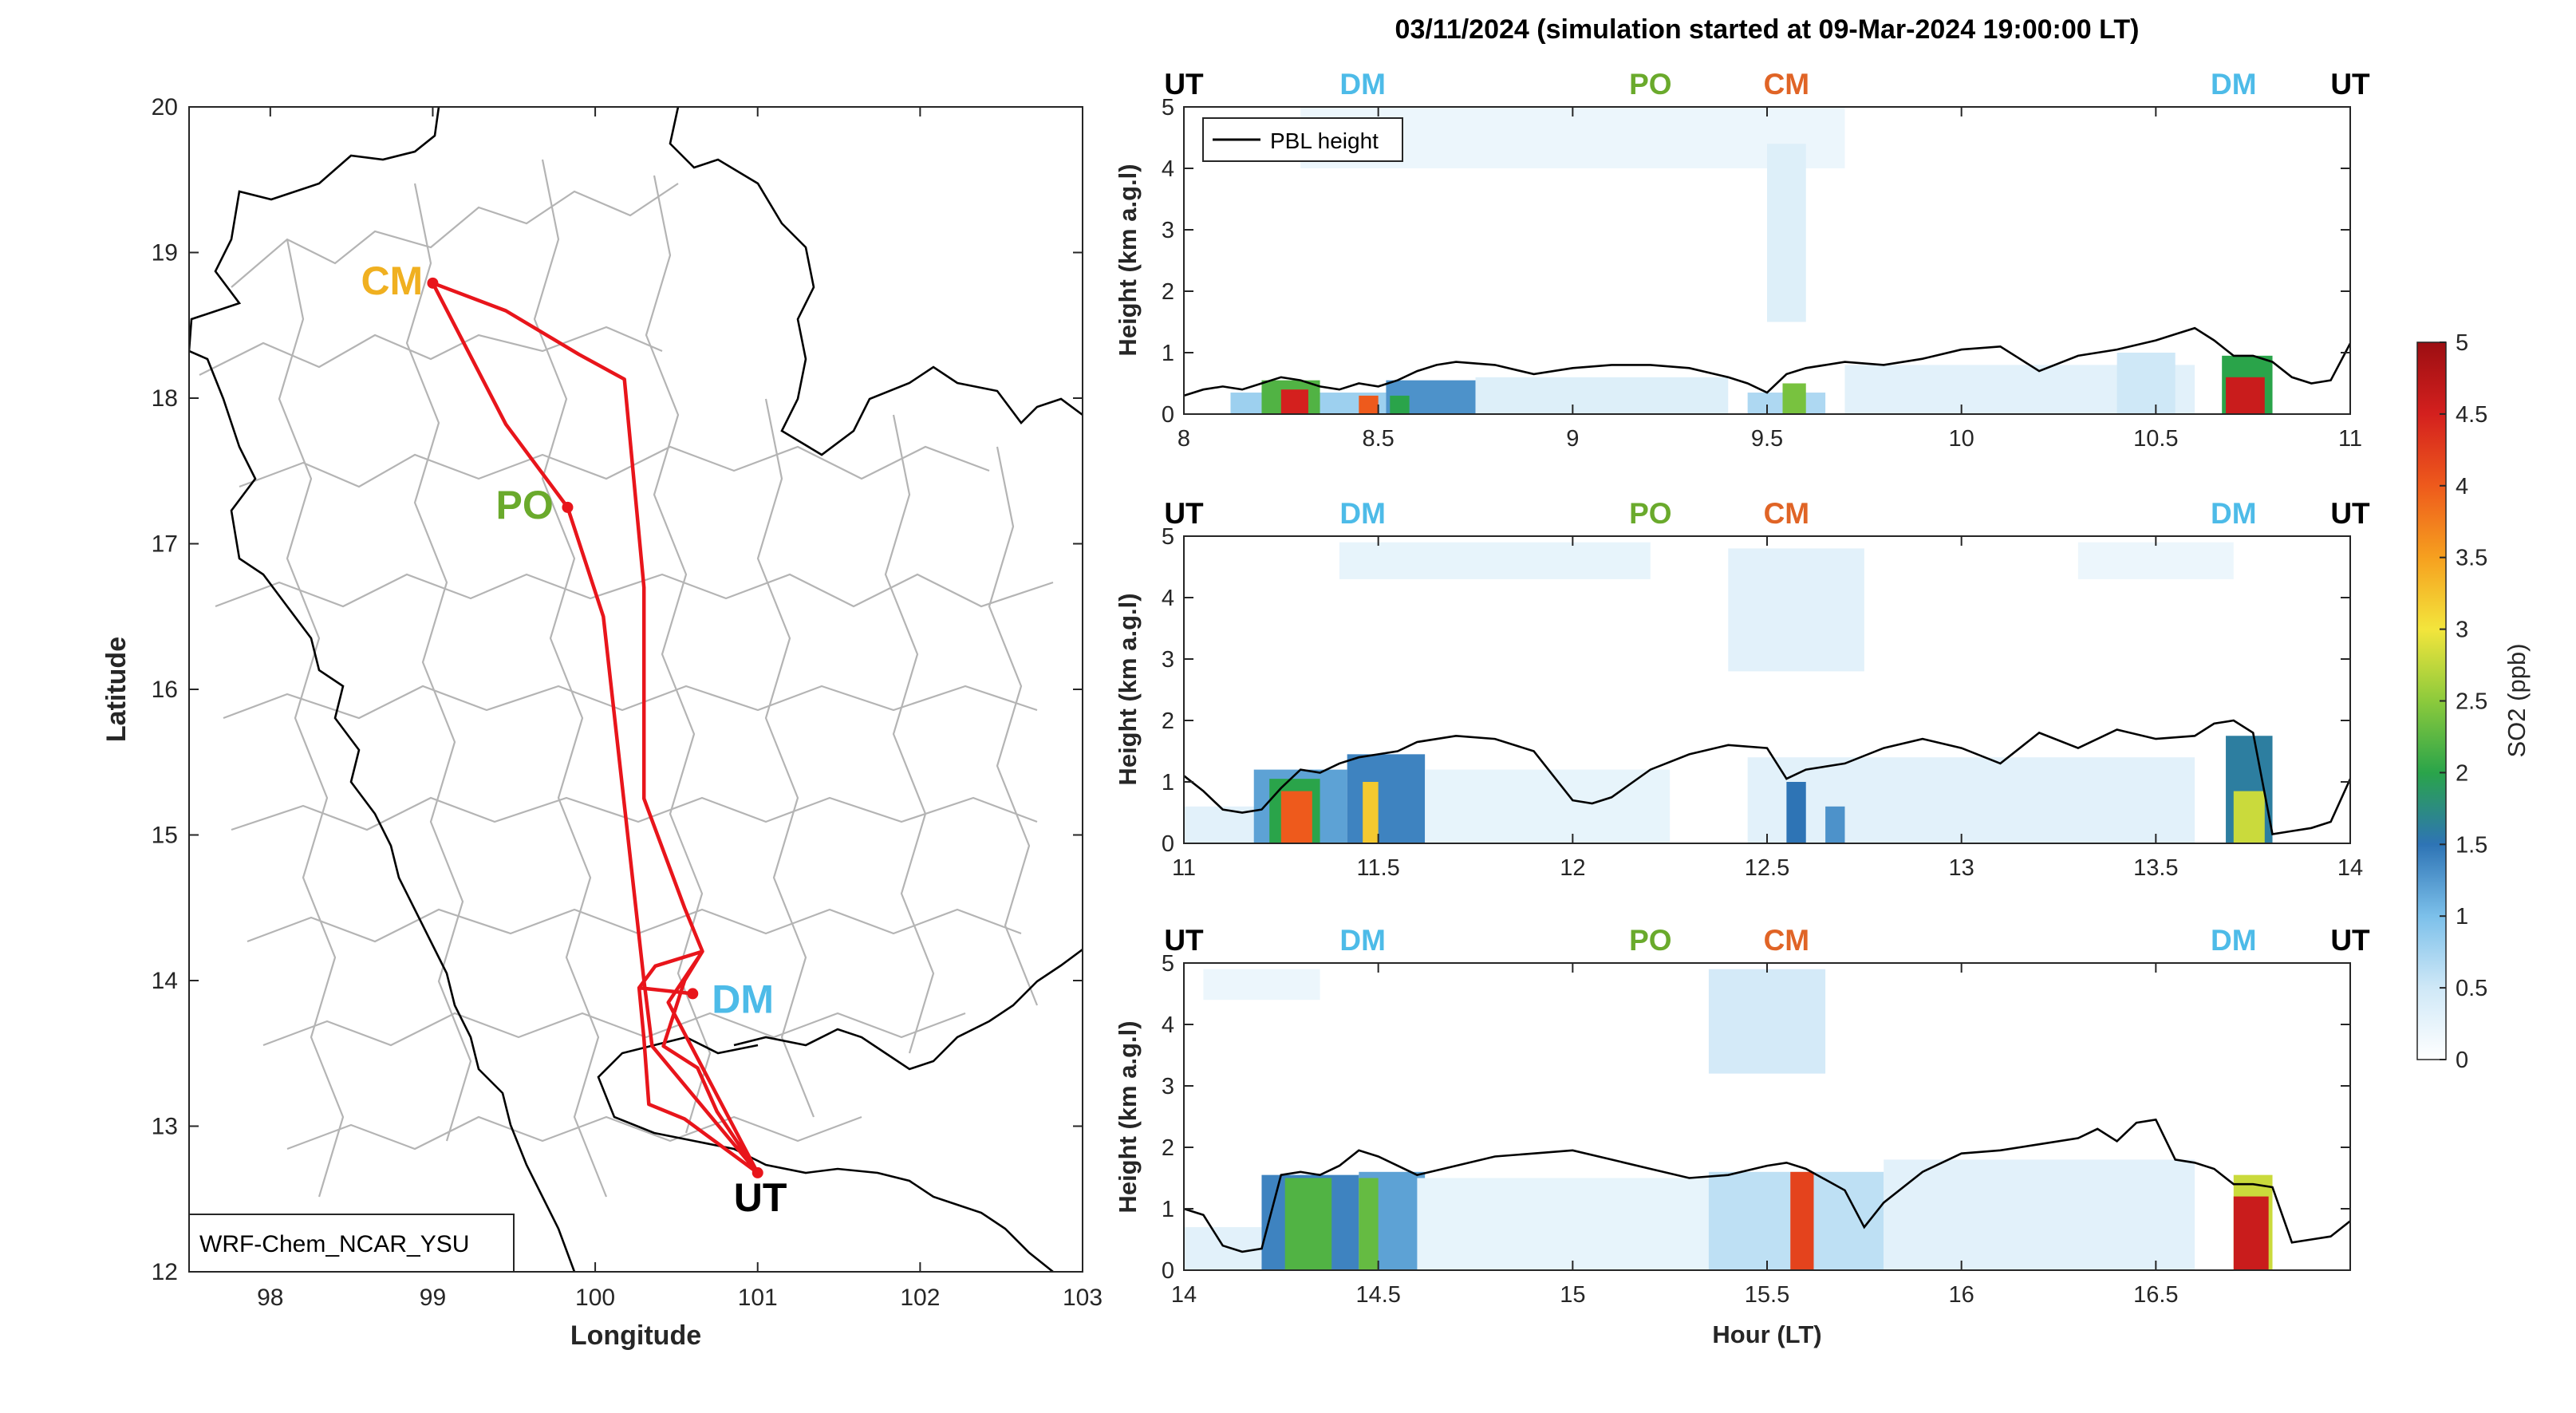  I want to click on map-ylabel: Latitude, so click(116, 689).